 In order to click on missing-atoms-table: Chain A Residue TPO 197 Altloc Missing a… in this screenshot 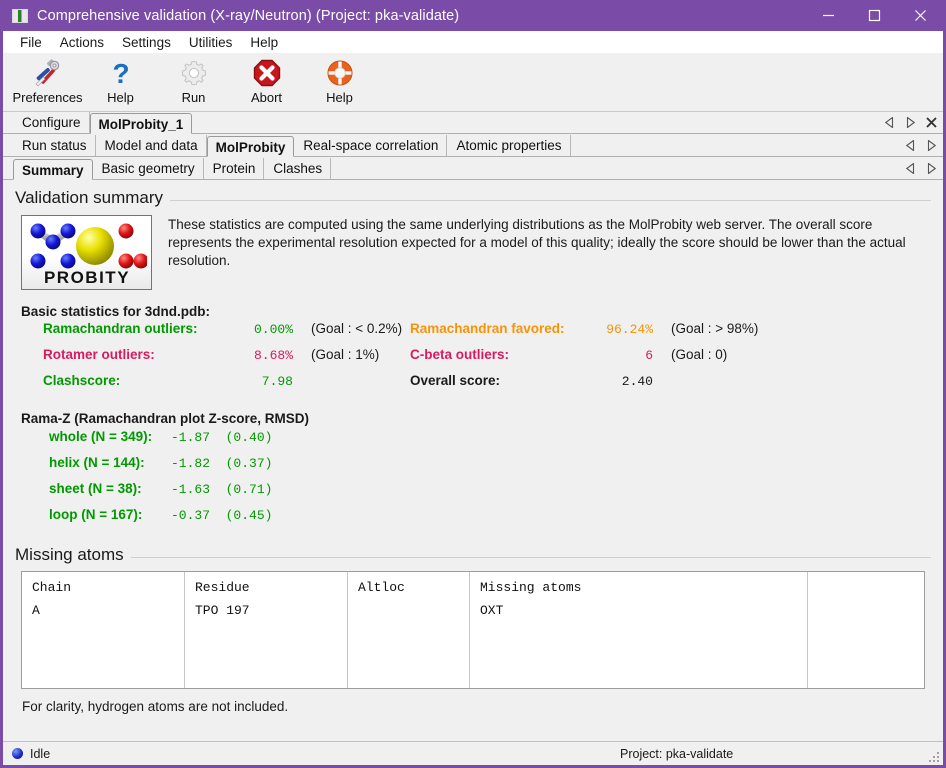, I will do `click(473, 630)`.